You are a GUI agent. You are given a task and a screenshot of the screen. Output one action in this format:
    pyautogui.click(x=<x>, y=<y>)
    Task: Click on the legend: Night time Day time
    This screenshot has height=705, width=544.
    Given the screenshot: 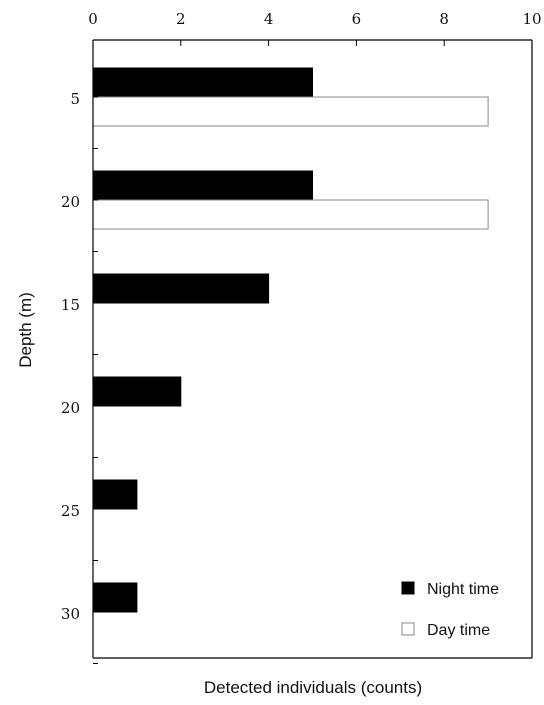 What is the action you would take?
    pyautogui.click(x=450, y=610)
    